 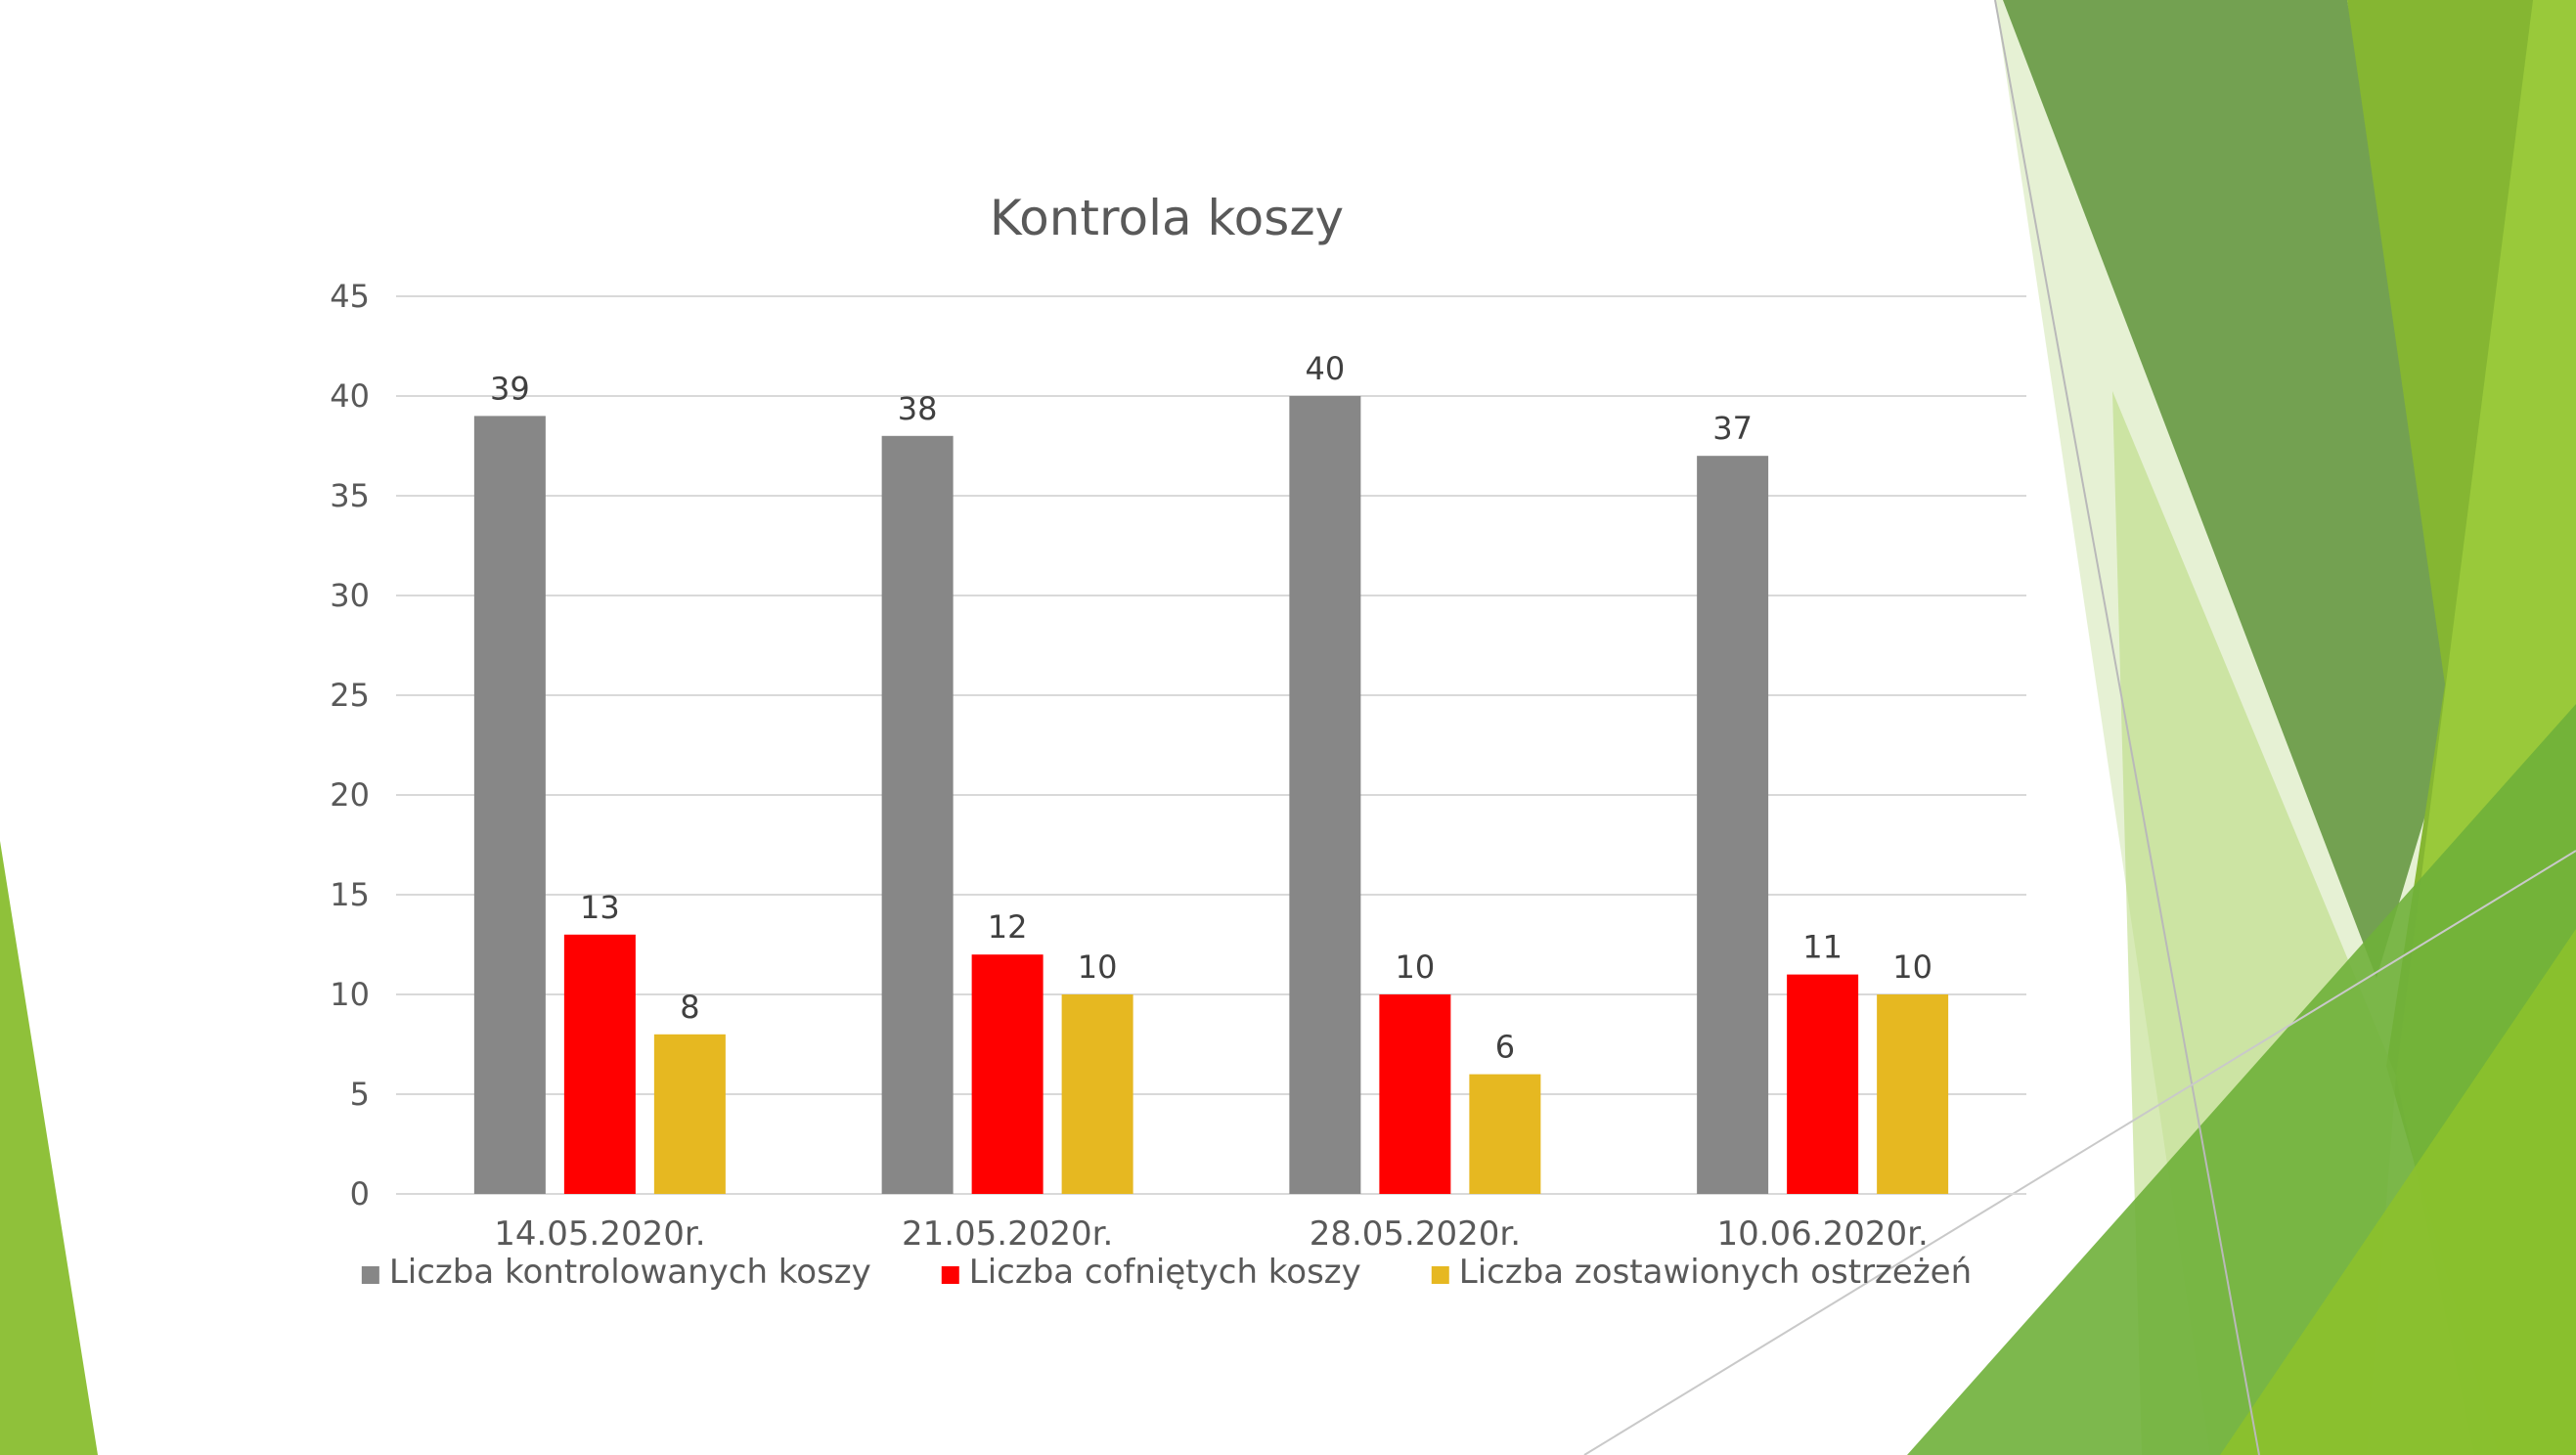 I want to click on y-tick-label: 15, so click(x=350, y=894).